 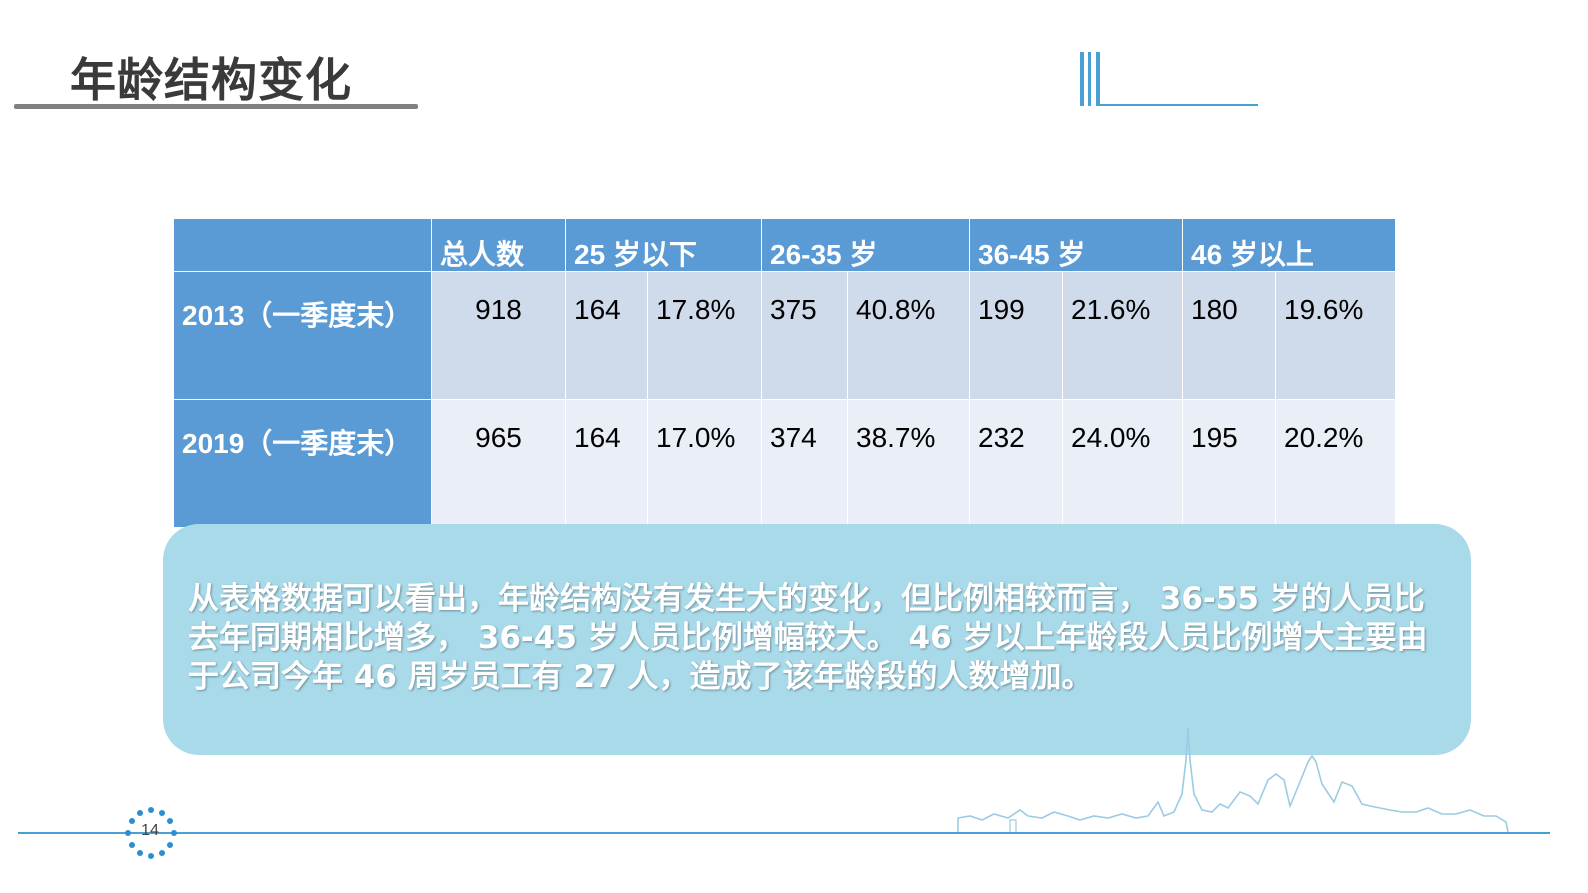 What do you see at coordinates (663, 245) in the screenshot?
I see `header-cell-under-25: 25 岁以下` at bounding box center [663, 245].